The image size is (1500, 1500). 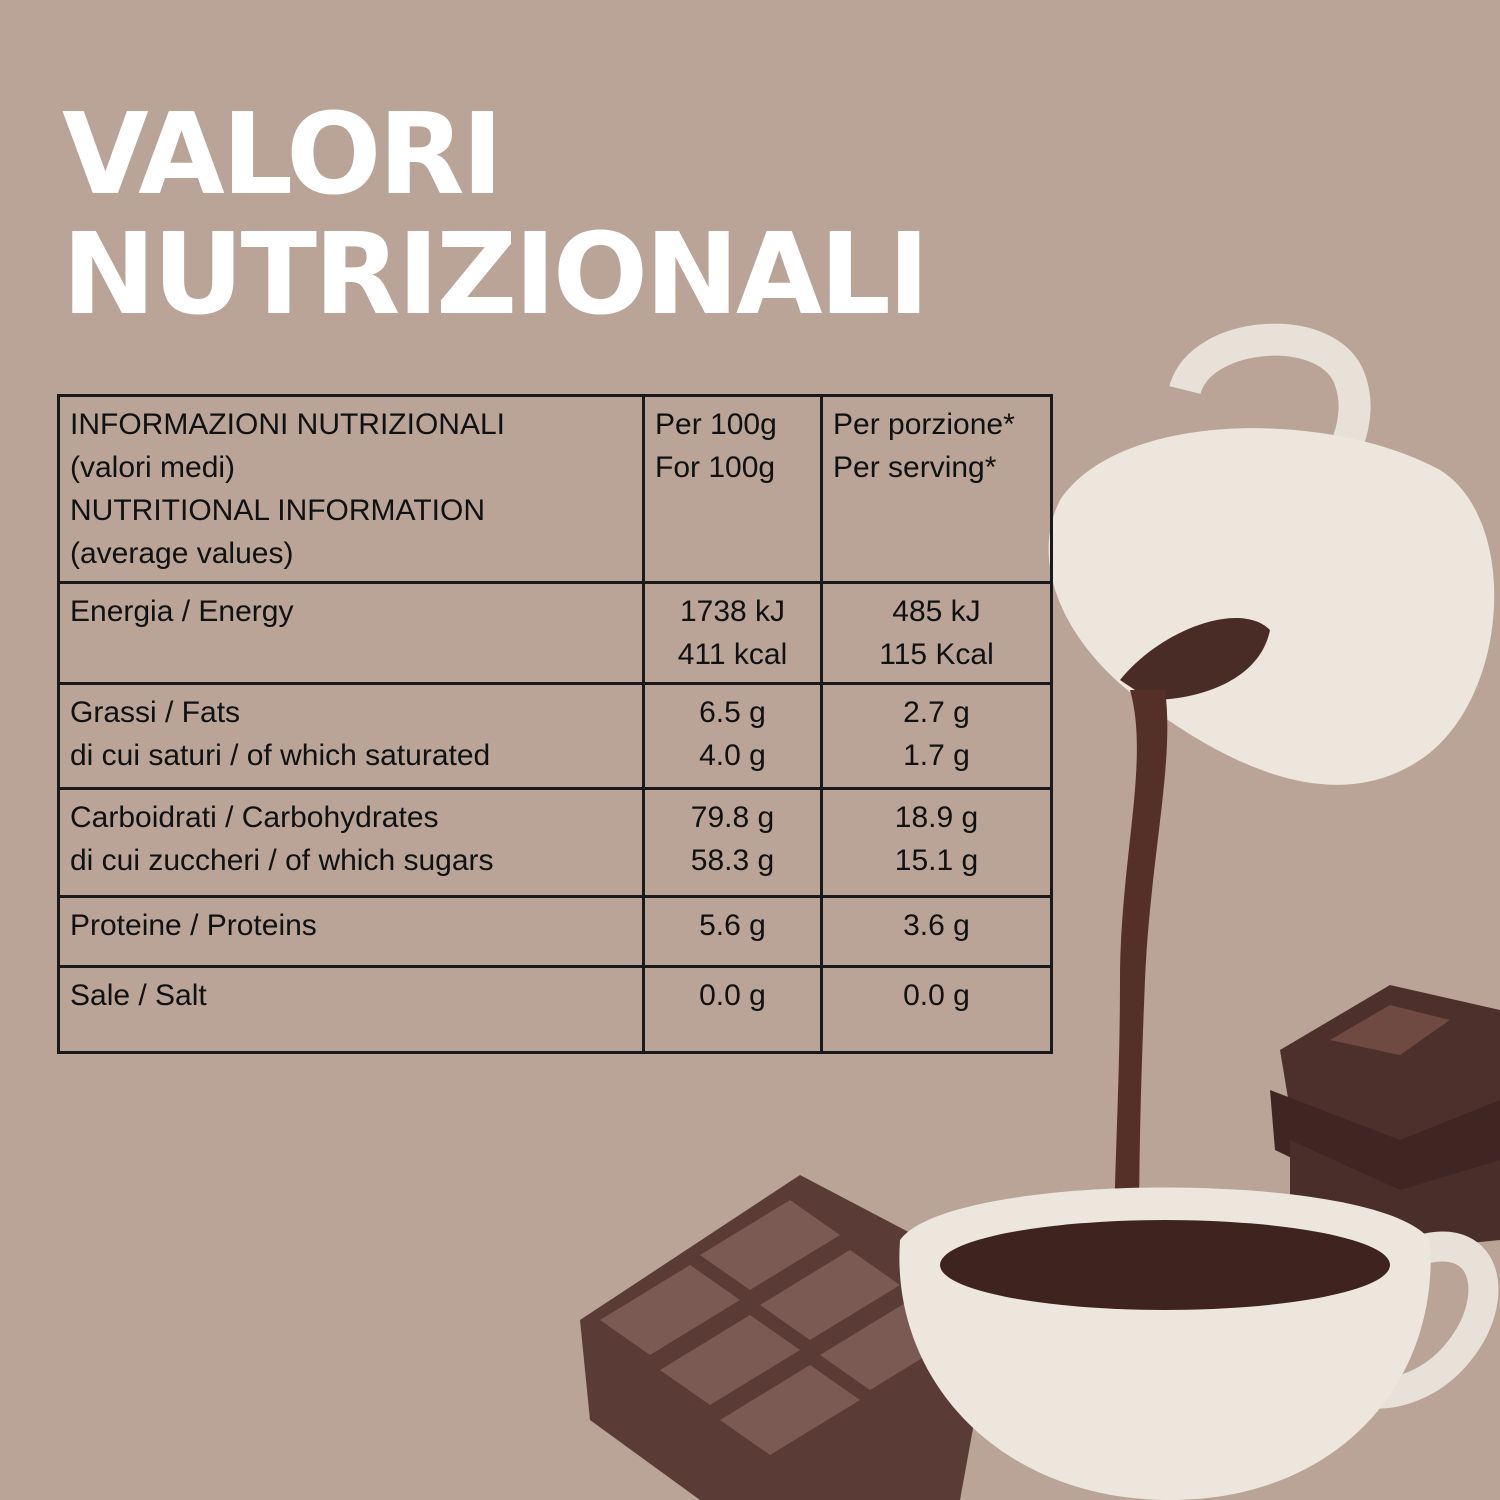 I want to click on header-serving-line: Per porzione*, so click(x=924, y=424).